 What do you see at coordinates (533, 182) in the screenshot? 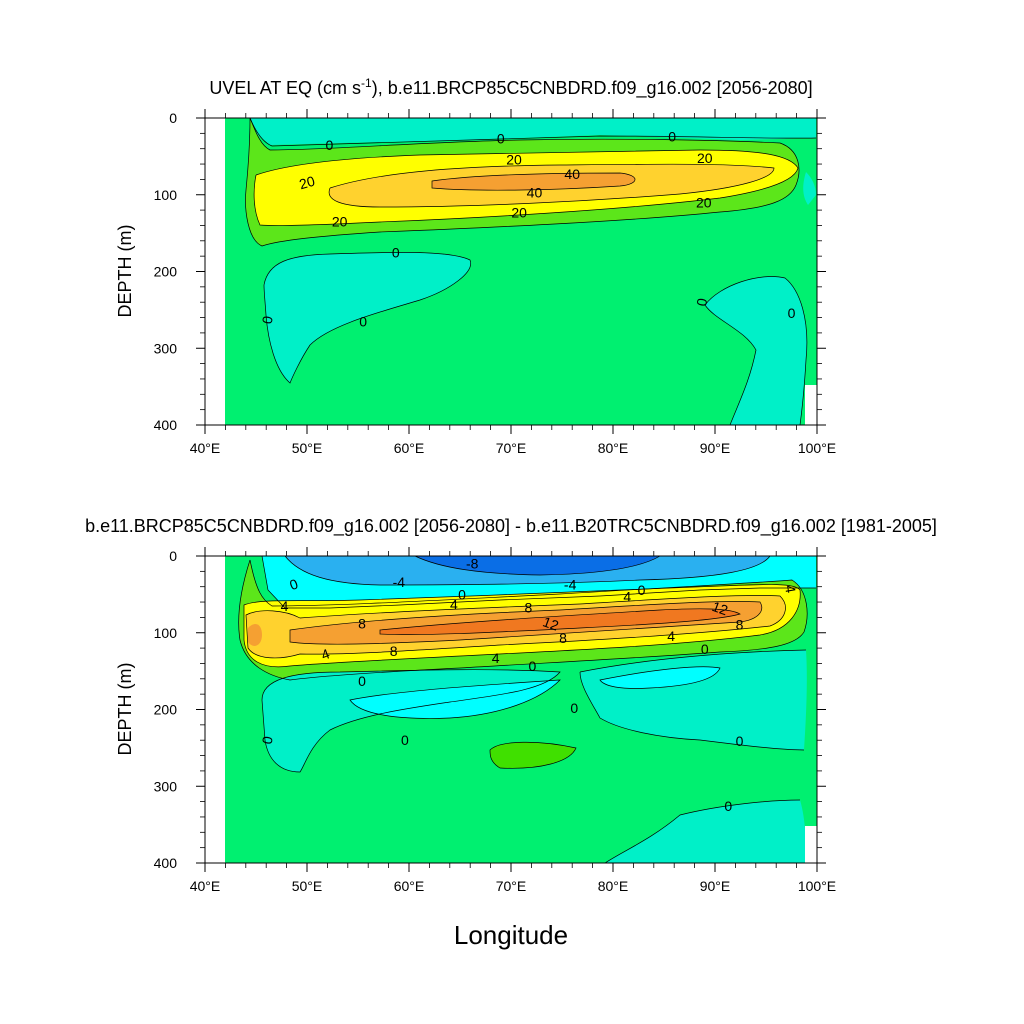
I see `top-fill-orange` at bounding box center [533, 182].